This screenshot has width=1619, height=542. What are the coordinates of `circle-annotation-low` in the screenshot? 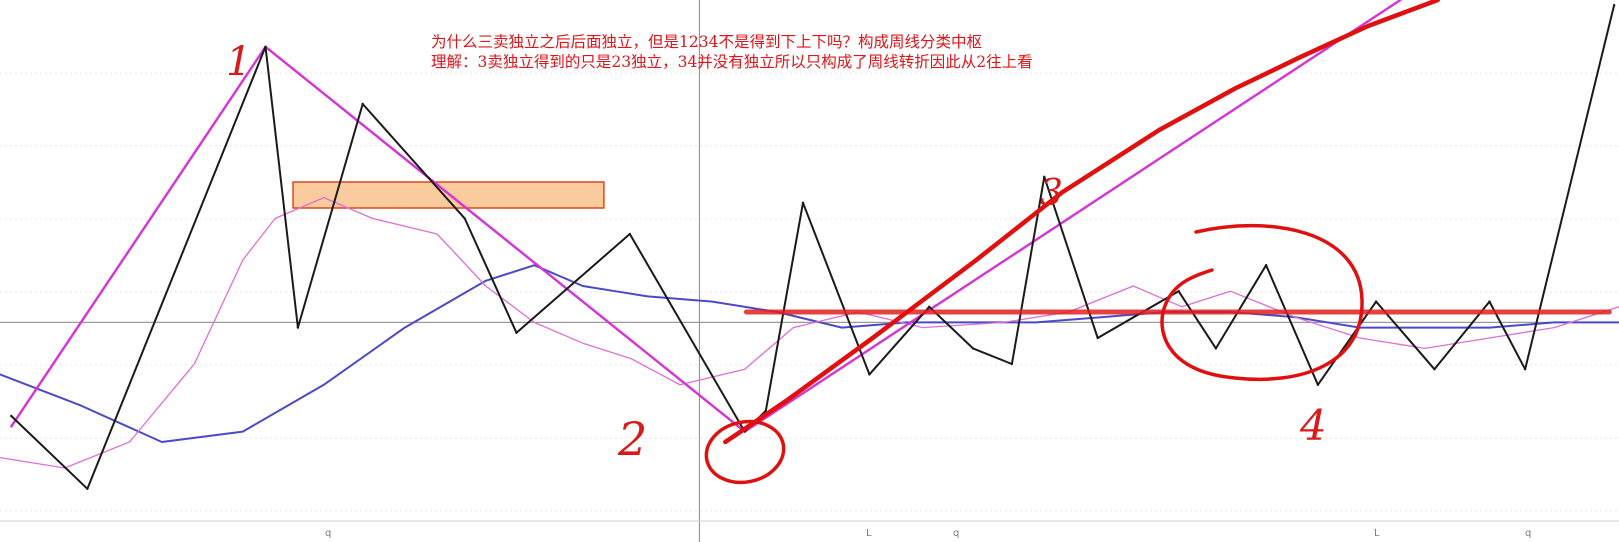 It's located at (745, 452).